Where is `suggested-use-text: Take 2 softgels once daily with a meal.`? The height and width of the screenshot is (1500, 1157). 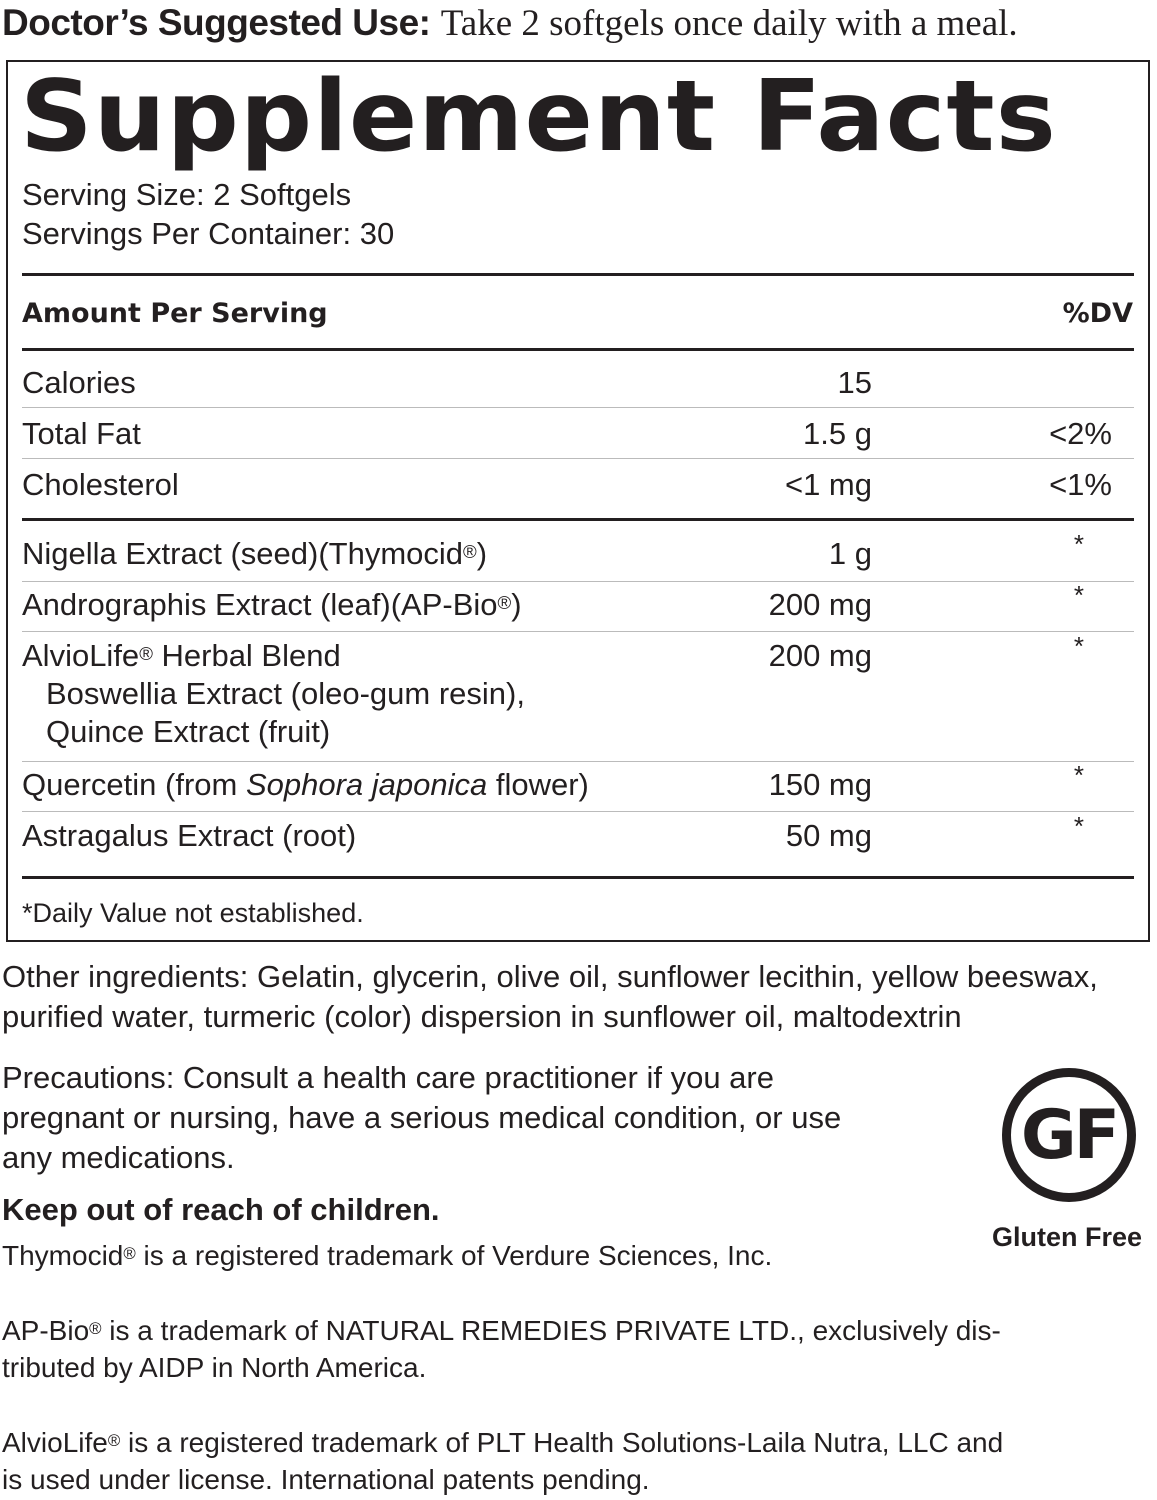 suggested-use-text: Take 2 softgels once daily with a meal. is located at coordinates (729, 23).